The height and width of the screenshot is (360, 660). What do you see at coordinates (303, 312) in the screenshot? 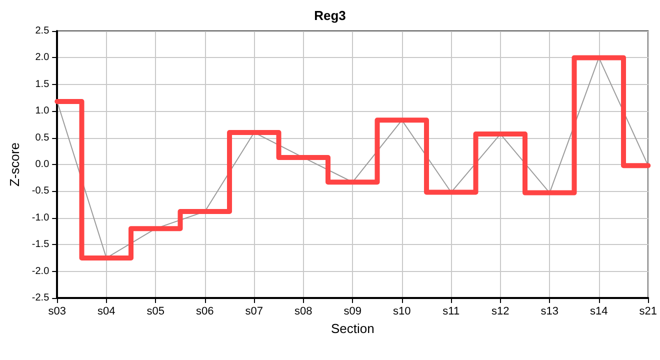
I see `x-tick-label: s08` at bounding box center [303, 312].